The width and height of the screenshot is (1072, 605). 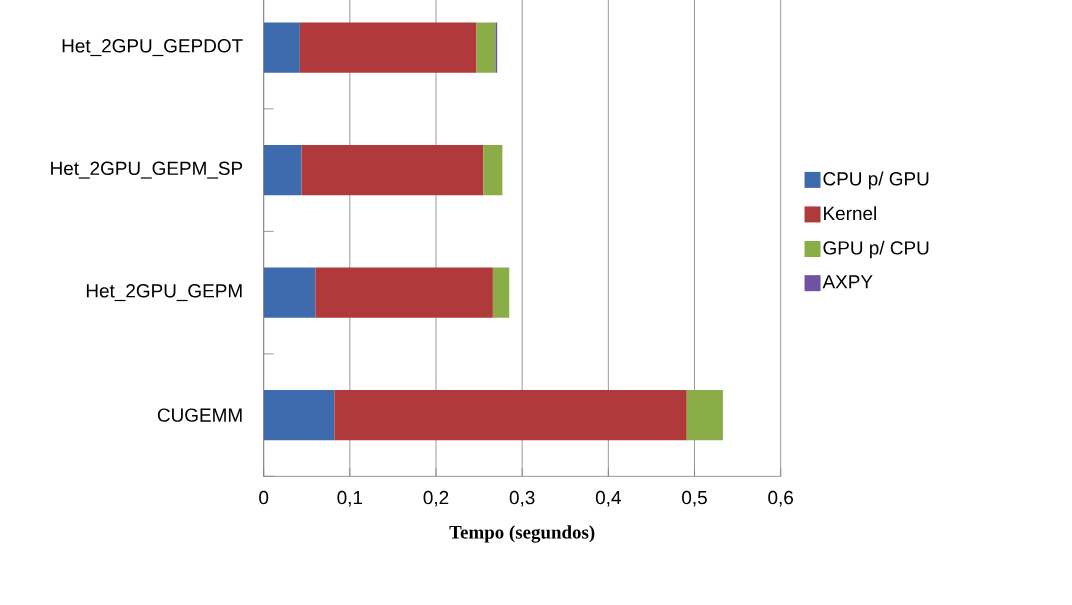 I want to click on legend-label: GPU p/ CPU, so click(x=876, y=249).